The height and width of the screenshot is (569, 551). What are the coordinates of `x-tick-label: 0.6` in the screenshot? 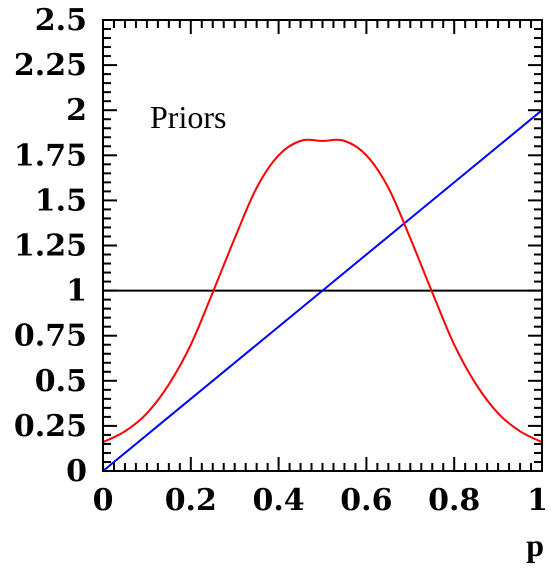 It's located at (366, 500).